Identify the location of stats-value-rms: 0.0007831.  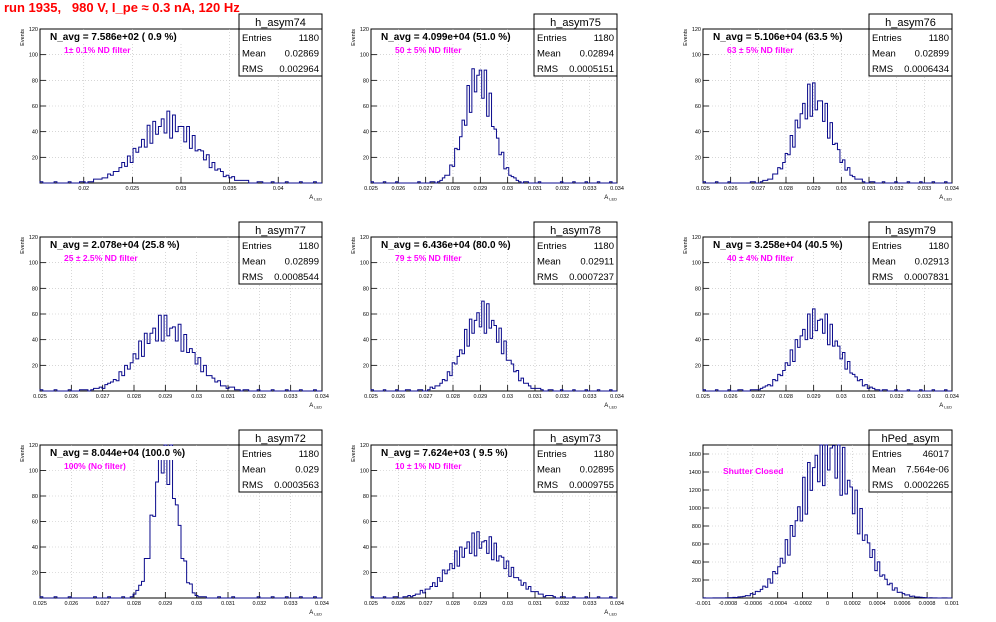
(926, 277).